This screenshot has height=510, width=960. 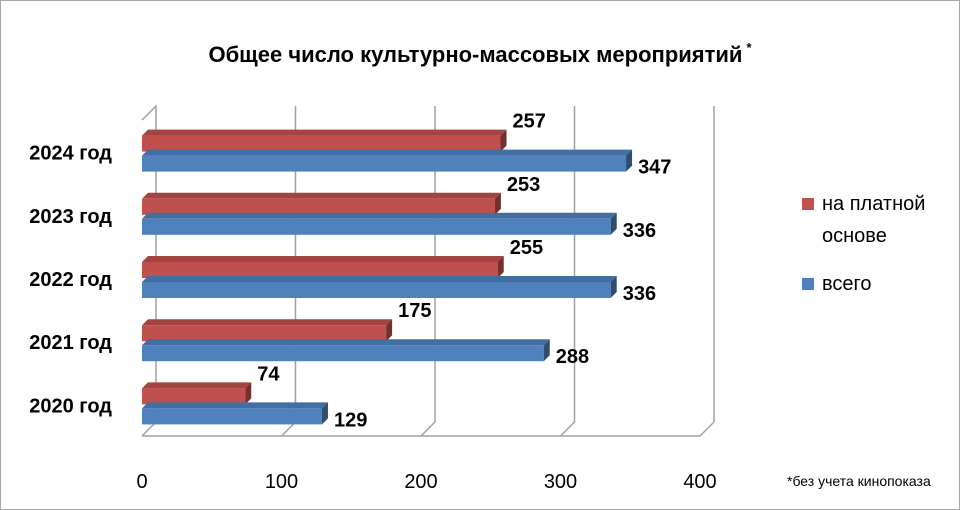 I want to click on data-label: 288, so click(x=572, y=357).